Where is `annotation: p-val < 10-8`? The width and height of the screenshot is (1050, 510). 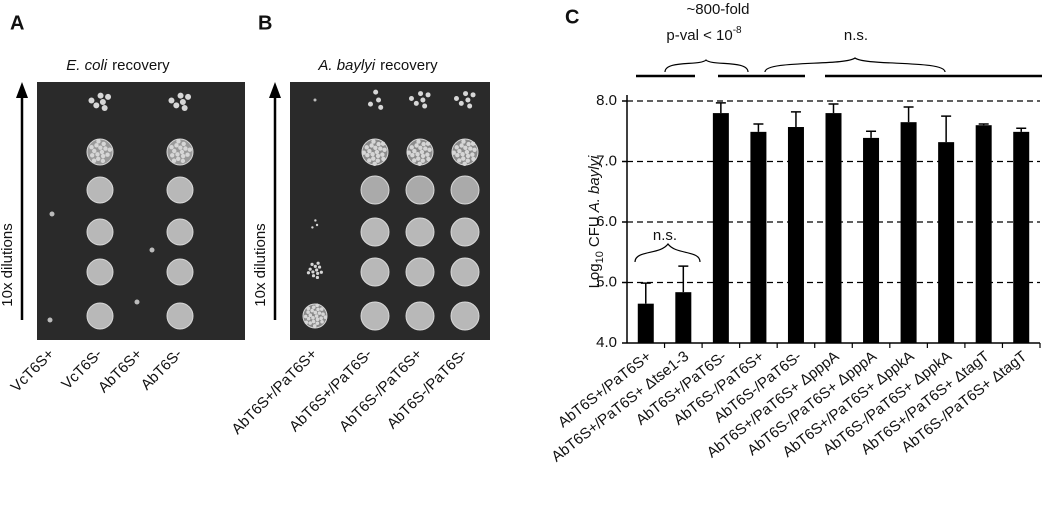
annotation: p-val < 10-8 is located at coordinates (704, 34).